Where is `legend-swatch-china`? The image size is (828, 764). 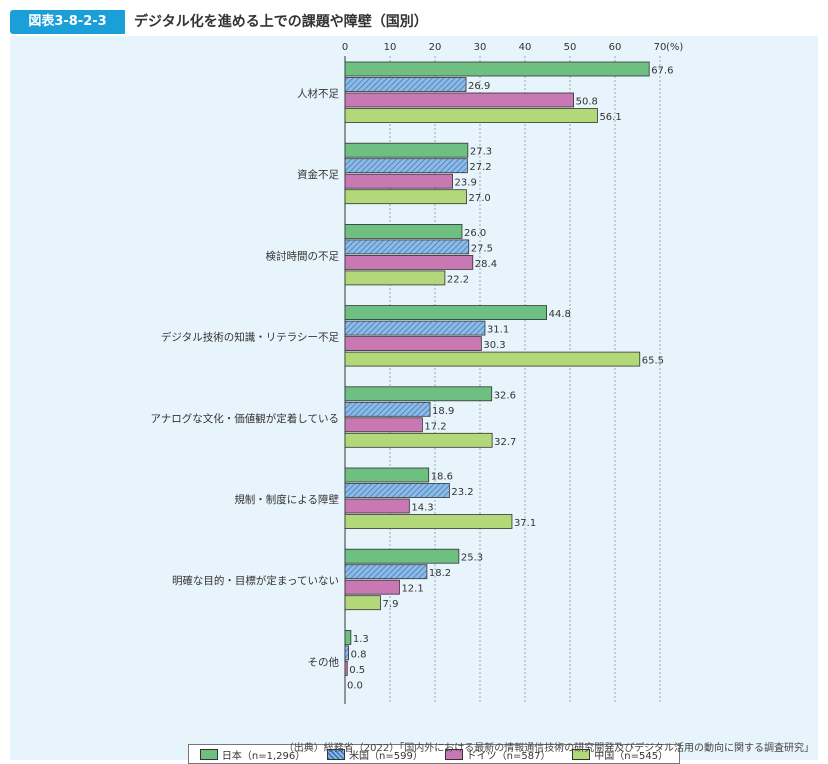
legend-swatch-china is located at coordinates (581, 754).